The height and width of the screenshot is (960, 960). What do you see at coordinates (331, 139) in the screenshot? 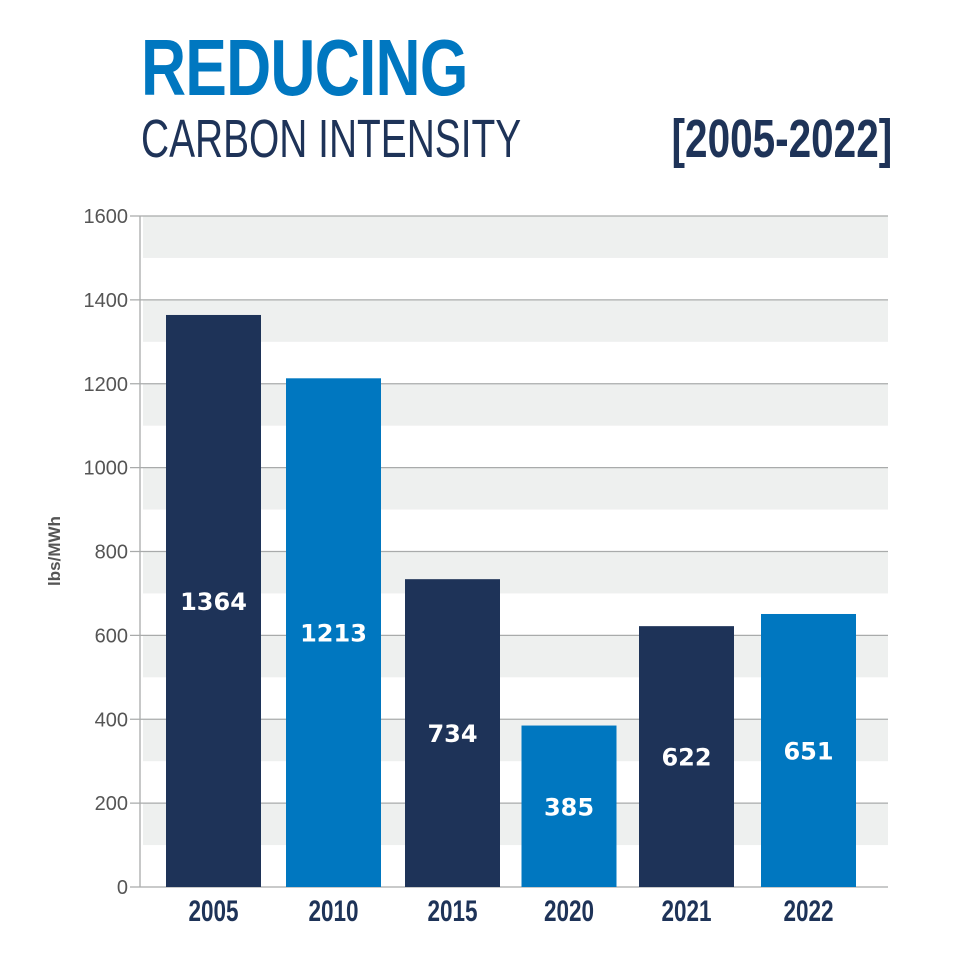
I see `chart-subtitle: CARBON INTENSITY` at bounding box center [331, 139].